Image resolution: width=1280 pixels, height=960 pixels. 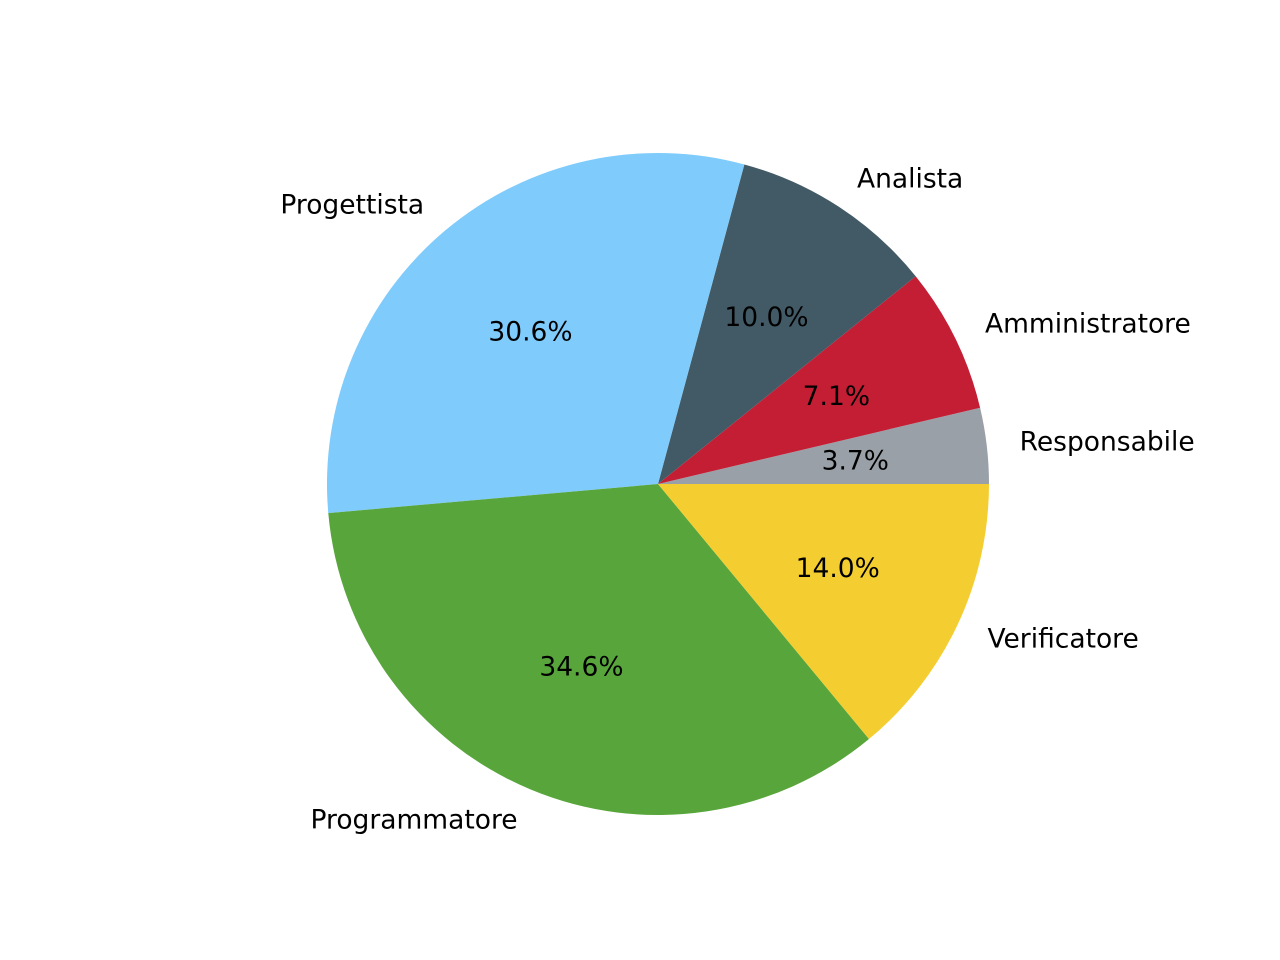 I want to click on pct-label-progettista: 30.6%, so click(x=530, y=331).